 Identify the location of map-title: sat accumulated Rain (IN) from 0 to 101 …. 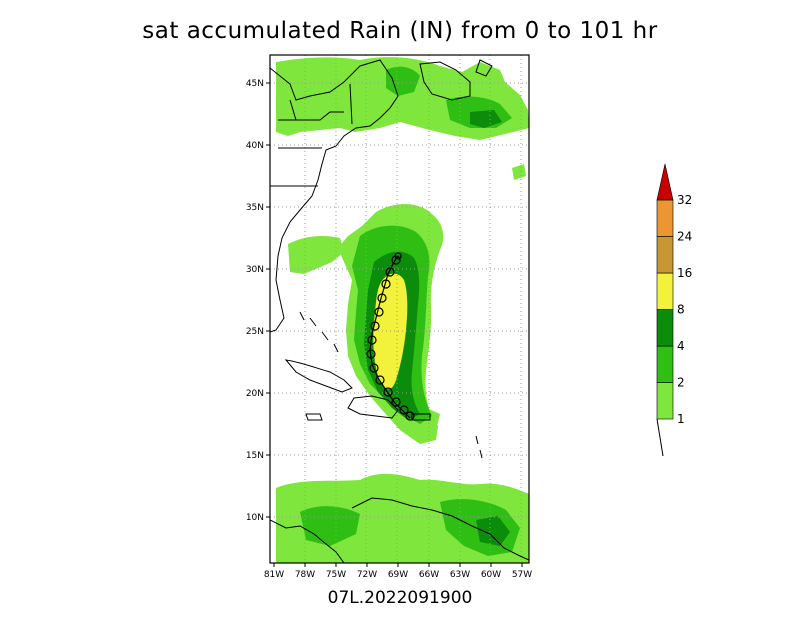
(400, 31).